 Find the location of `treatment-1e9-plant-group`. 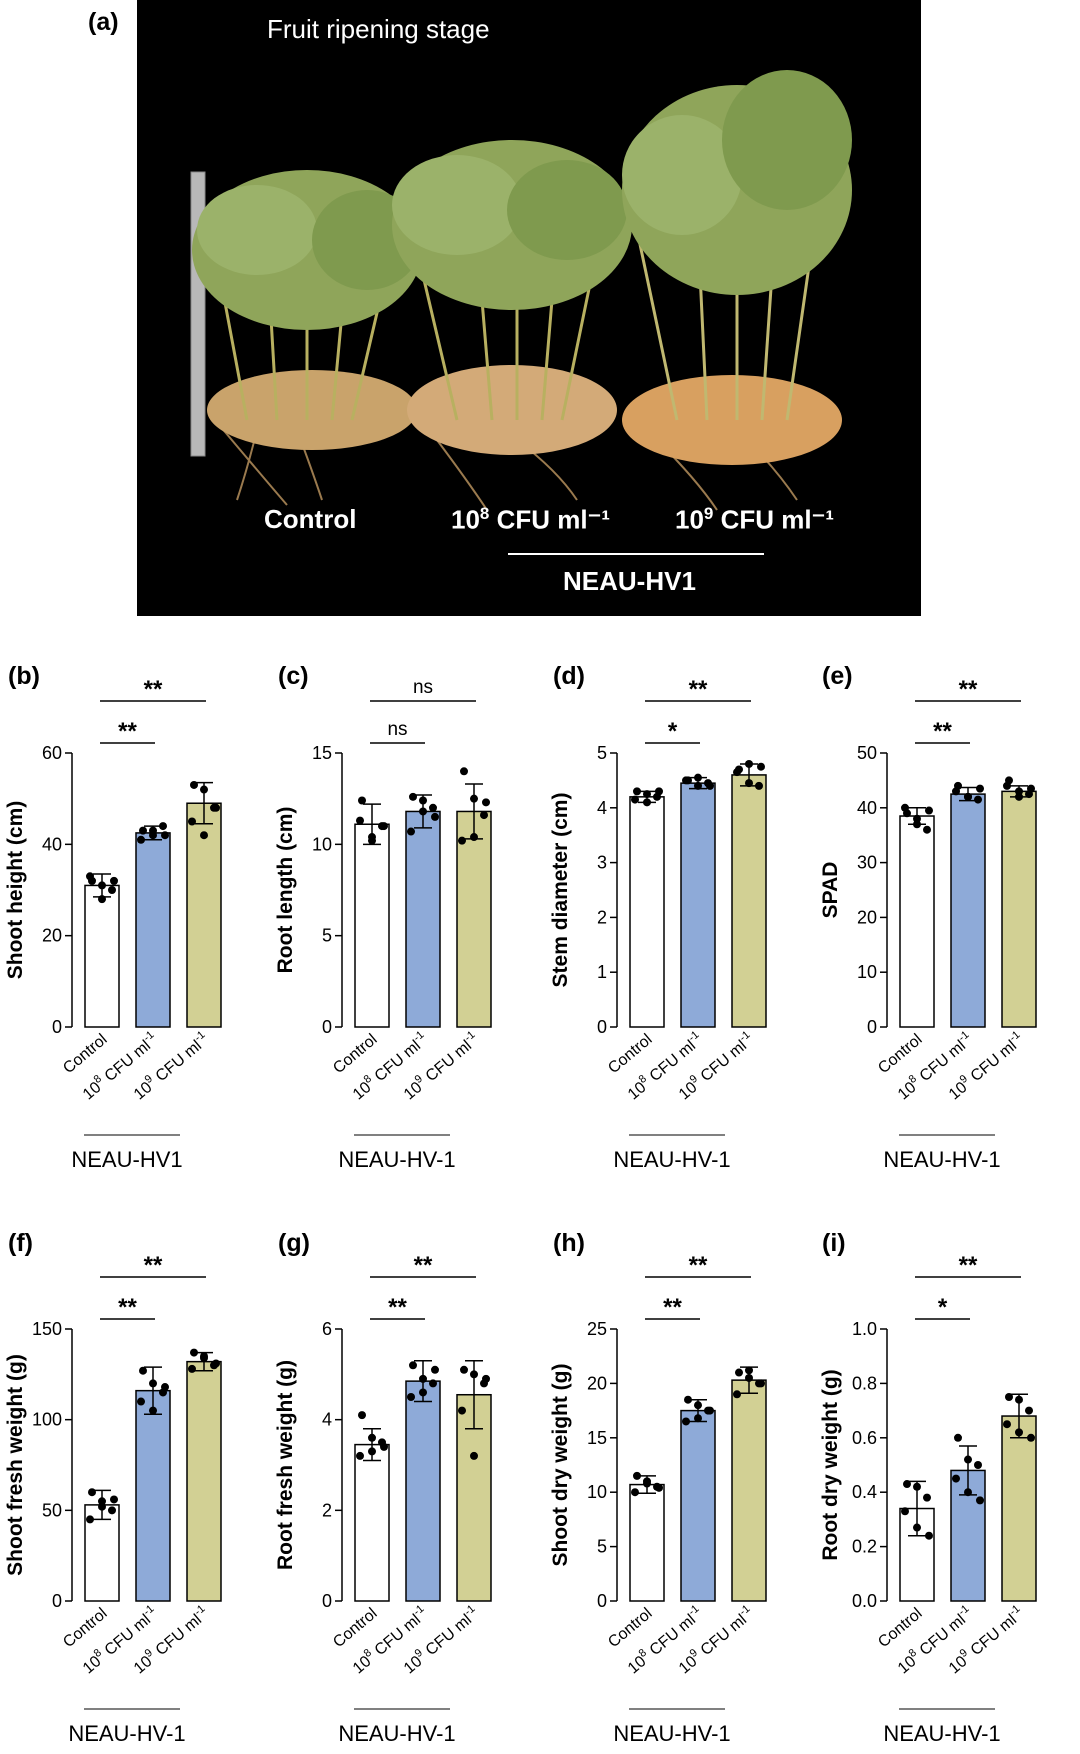

treatment-1e9-plant-group is located at coordinates (737, 290).